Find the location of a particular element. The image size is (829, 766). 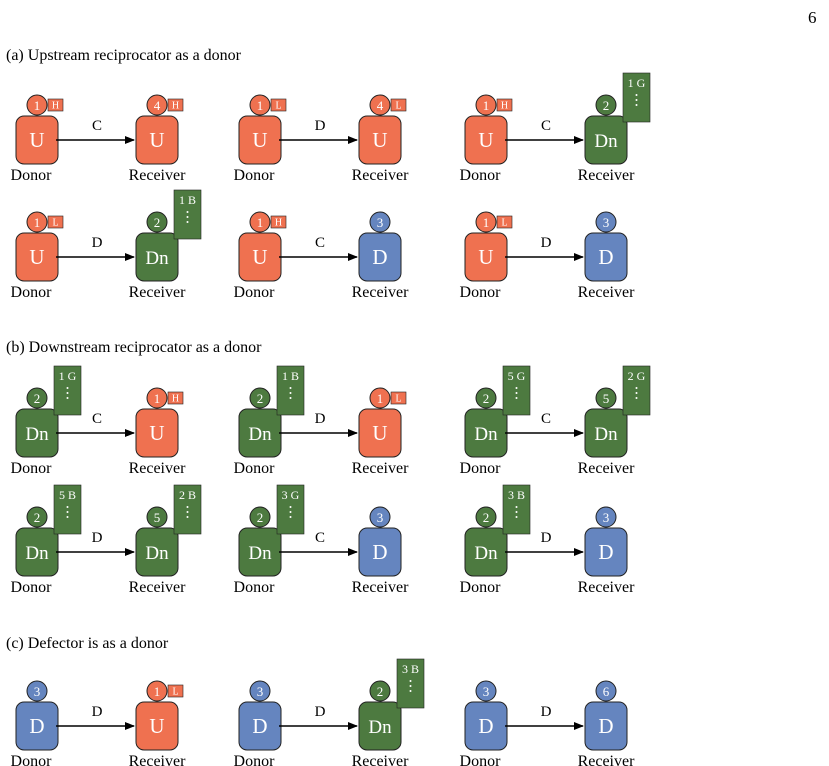

receiver-figure: U 1 H is located at coordinates (159, 422).